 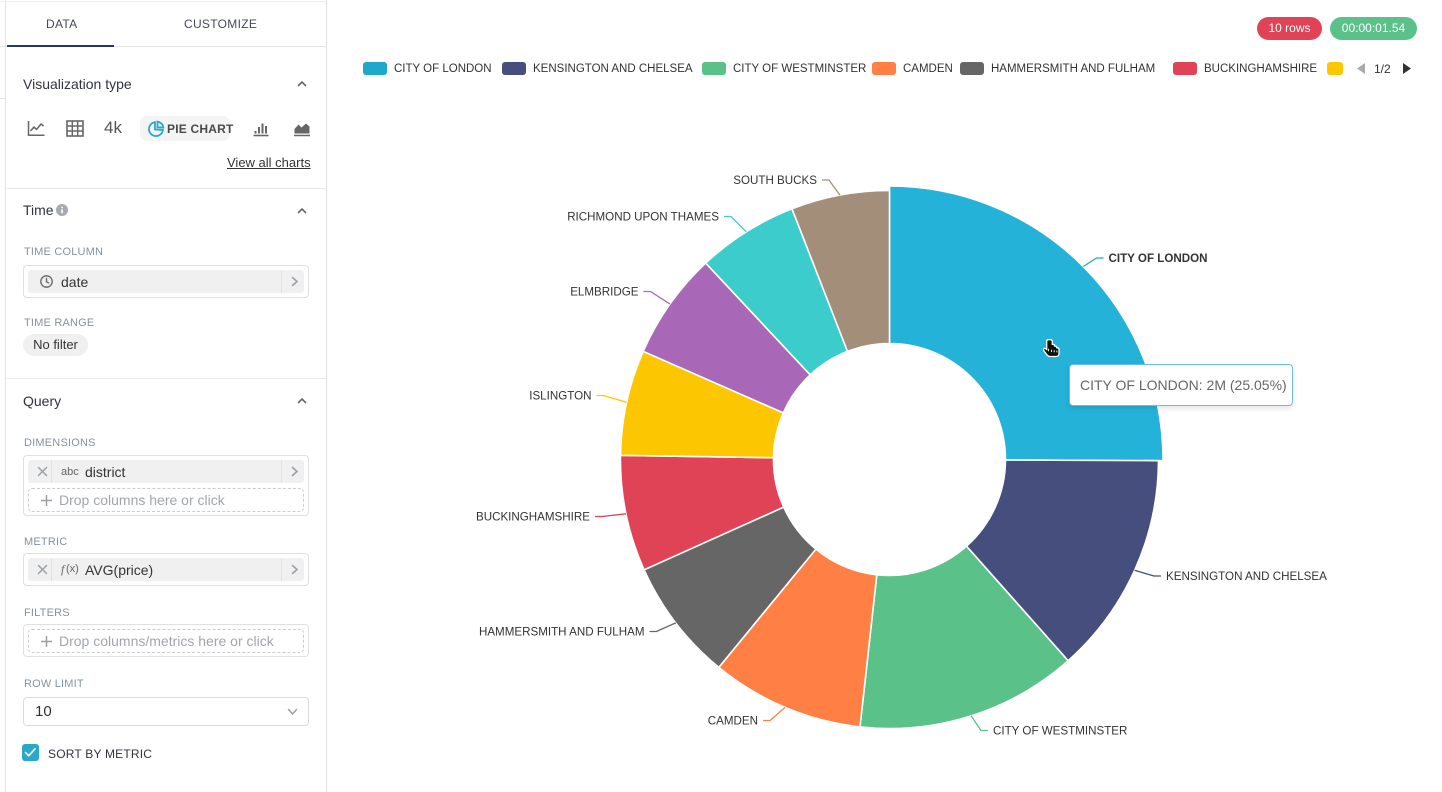 I want to click on svg-text: ISLINGTON, so click(x=560, y=396).